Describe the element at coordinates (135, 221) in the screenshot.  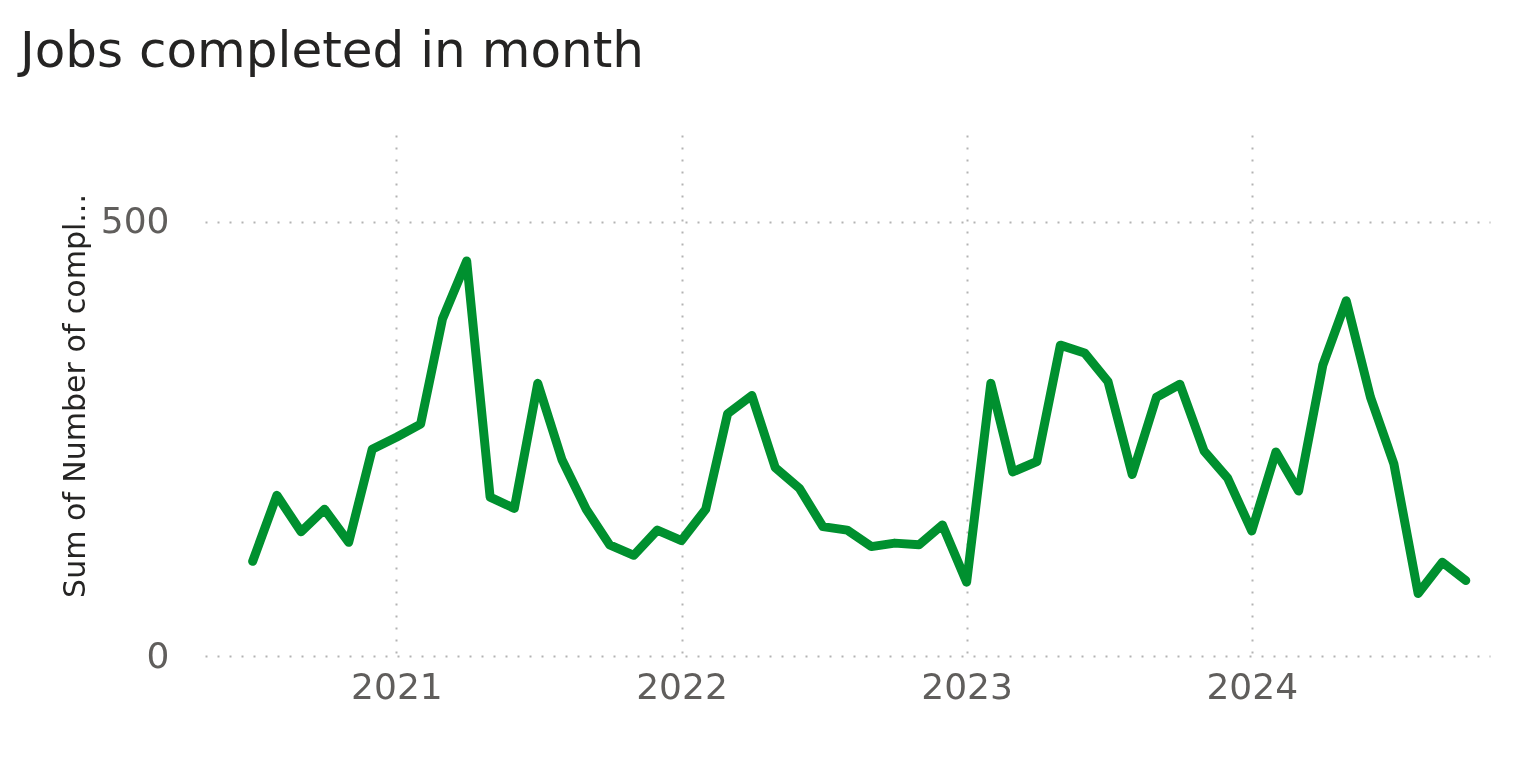
I see `y-tick-label: 500` at that location.